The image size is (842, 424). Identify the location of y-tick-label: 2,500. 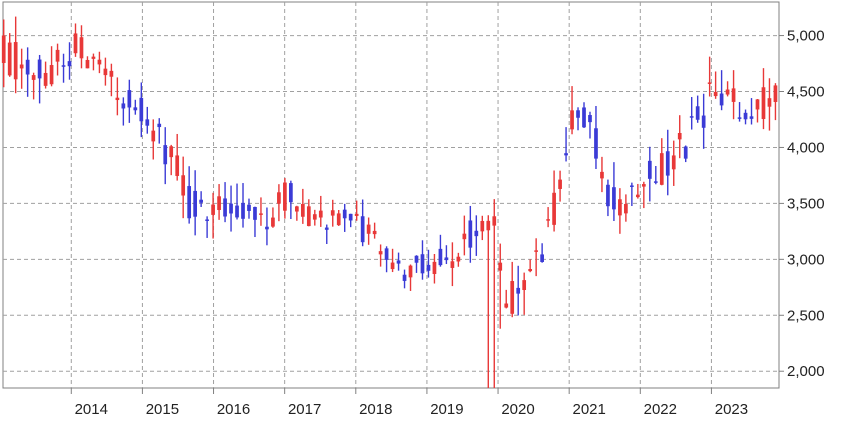
(806, 315).